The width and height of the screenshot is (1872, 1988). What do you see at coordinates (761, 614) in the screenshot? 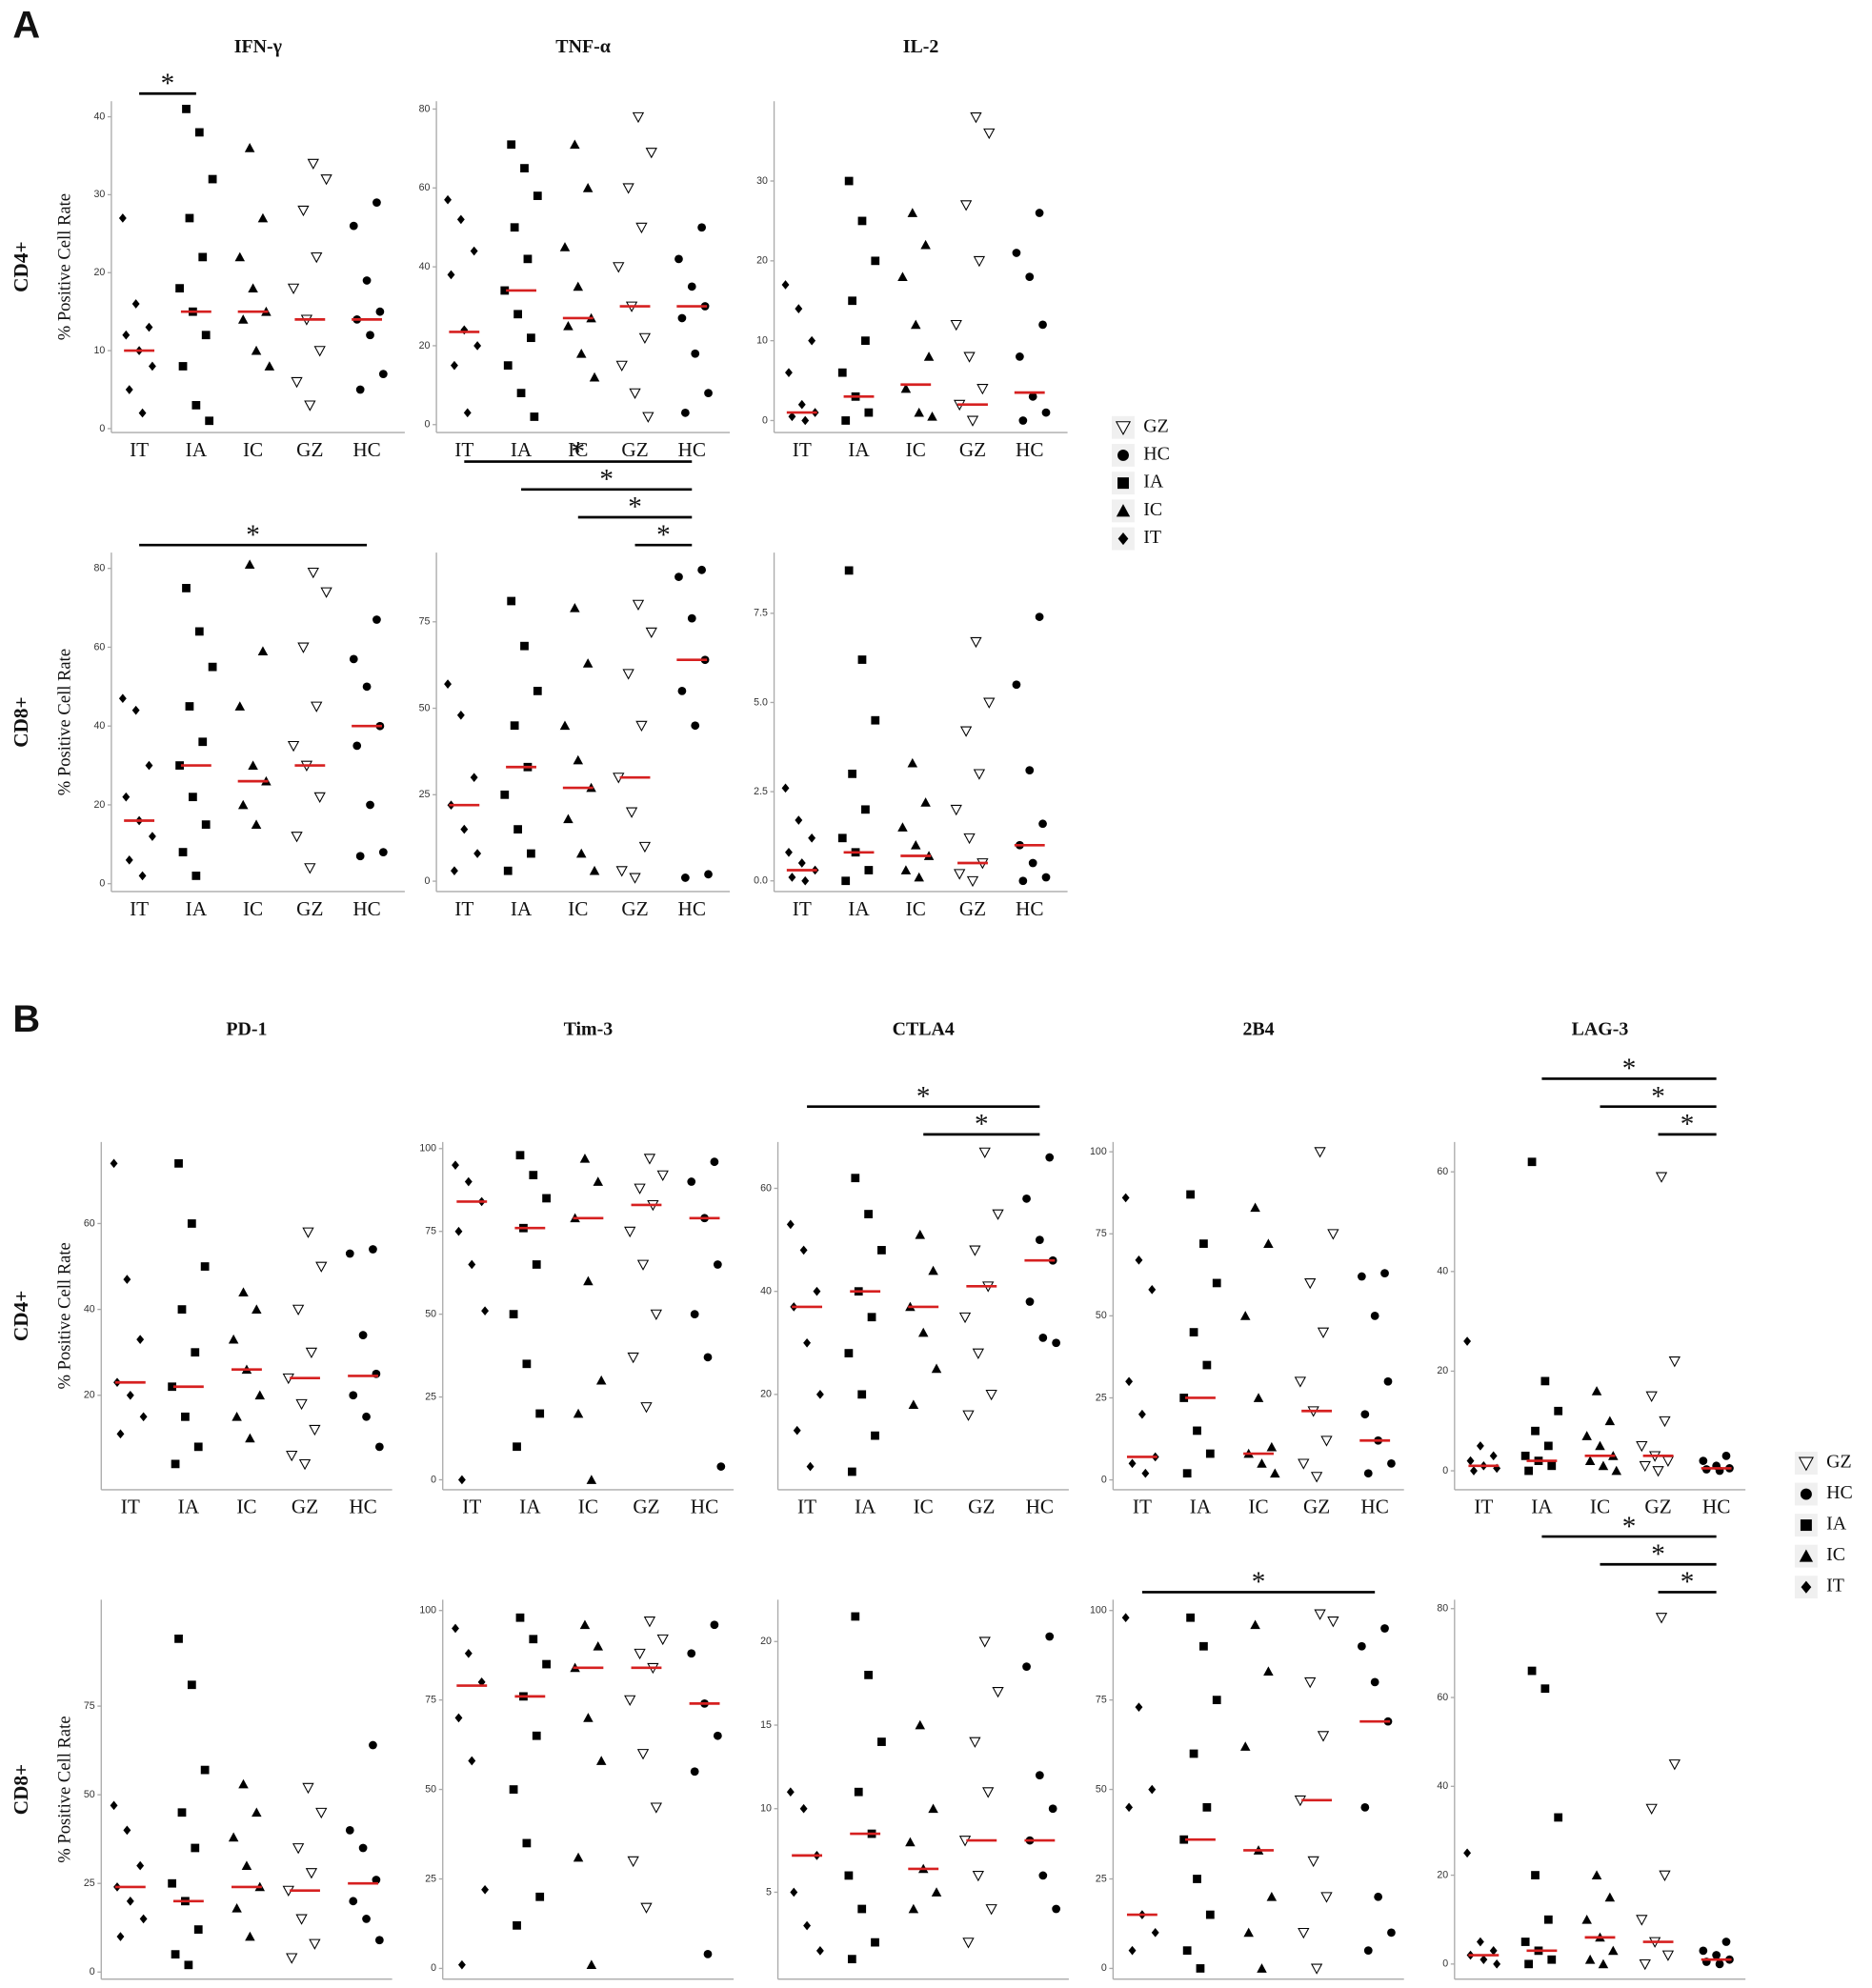
I see `y-tick-label: 7.5` at bounding box center [761, 614].